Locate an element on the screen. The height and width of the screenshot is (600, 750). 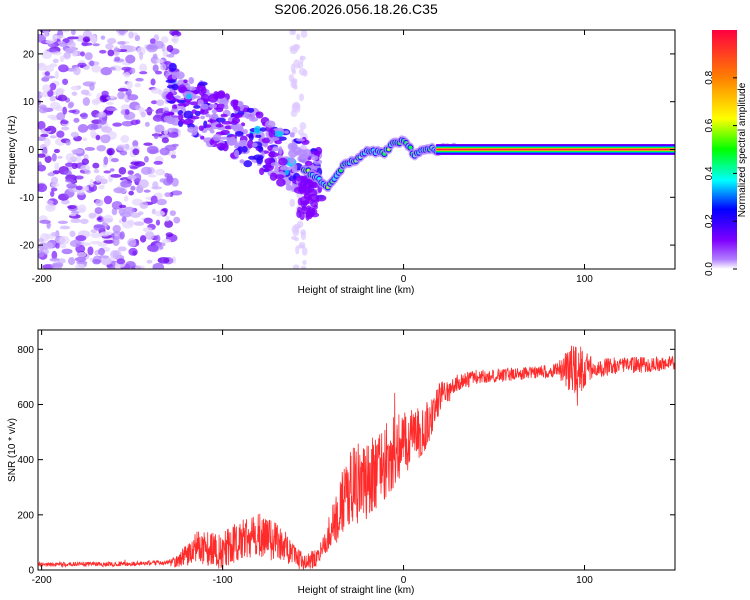
spectrogram-x-label: Height of straight line (km) is located at coordinates (356, 290).